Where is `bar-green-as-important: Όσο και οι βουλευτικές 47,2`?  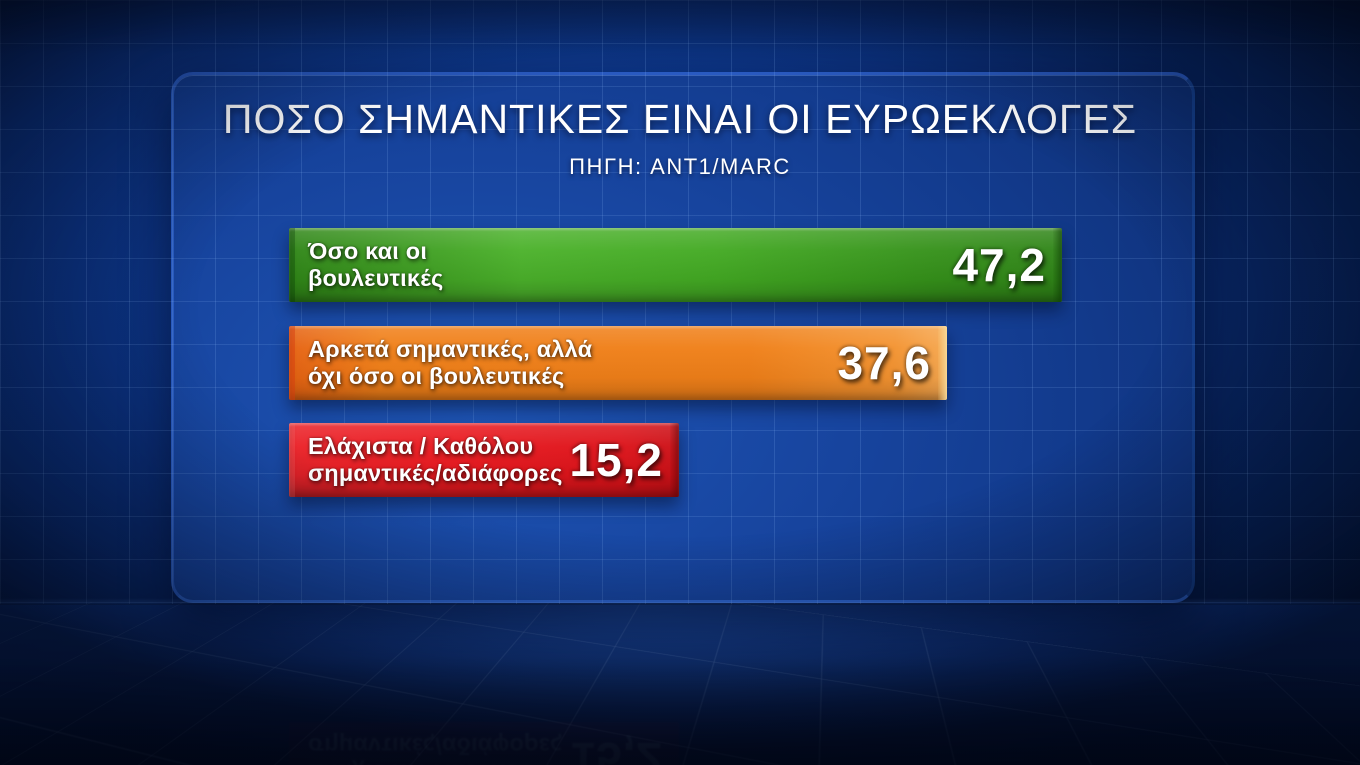 bar-green-as-important: Όσο και οι βουλευτικές 47,2 is located at coordinates (675, 265).